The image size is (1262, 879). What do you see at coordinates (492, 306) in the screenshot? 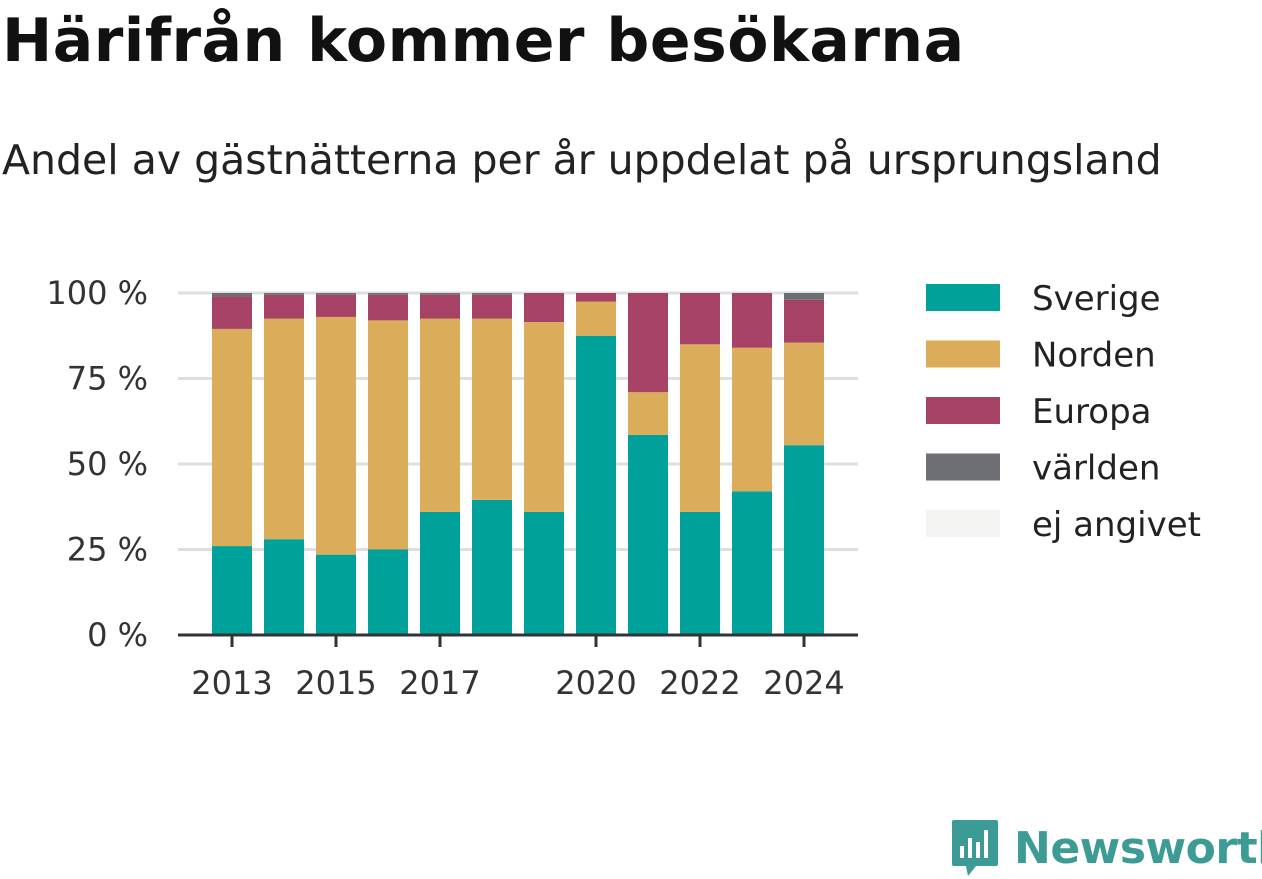
I see `bar-segment-Europa-2018` at bounding box center [492, 306].